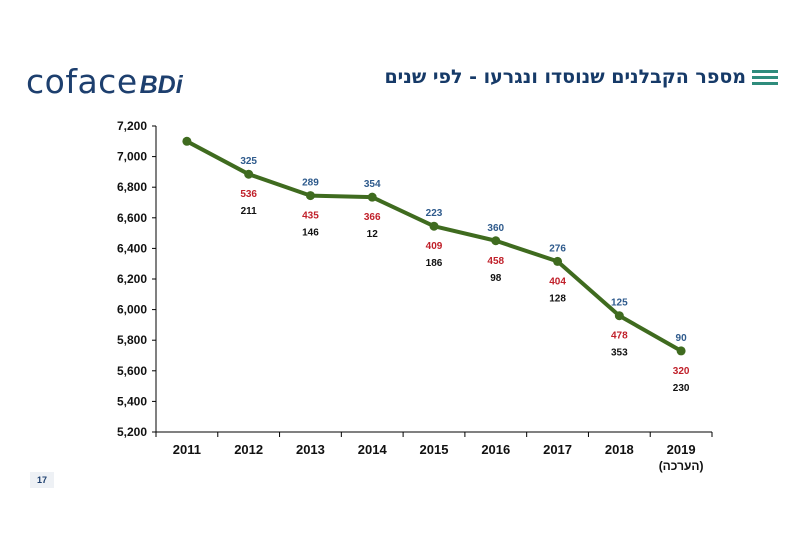  I want to click on logo-text: coface, so click(82, 81).